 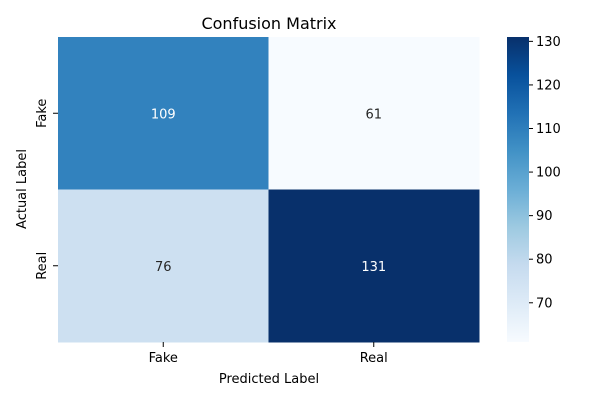 What do you see at coordinates (544, 303) in the screenshot?
I see `colorbar-tick-label-0: 70` at bounding box center [544, 303].